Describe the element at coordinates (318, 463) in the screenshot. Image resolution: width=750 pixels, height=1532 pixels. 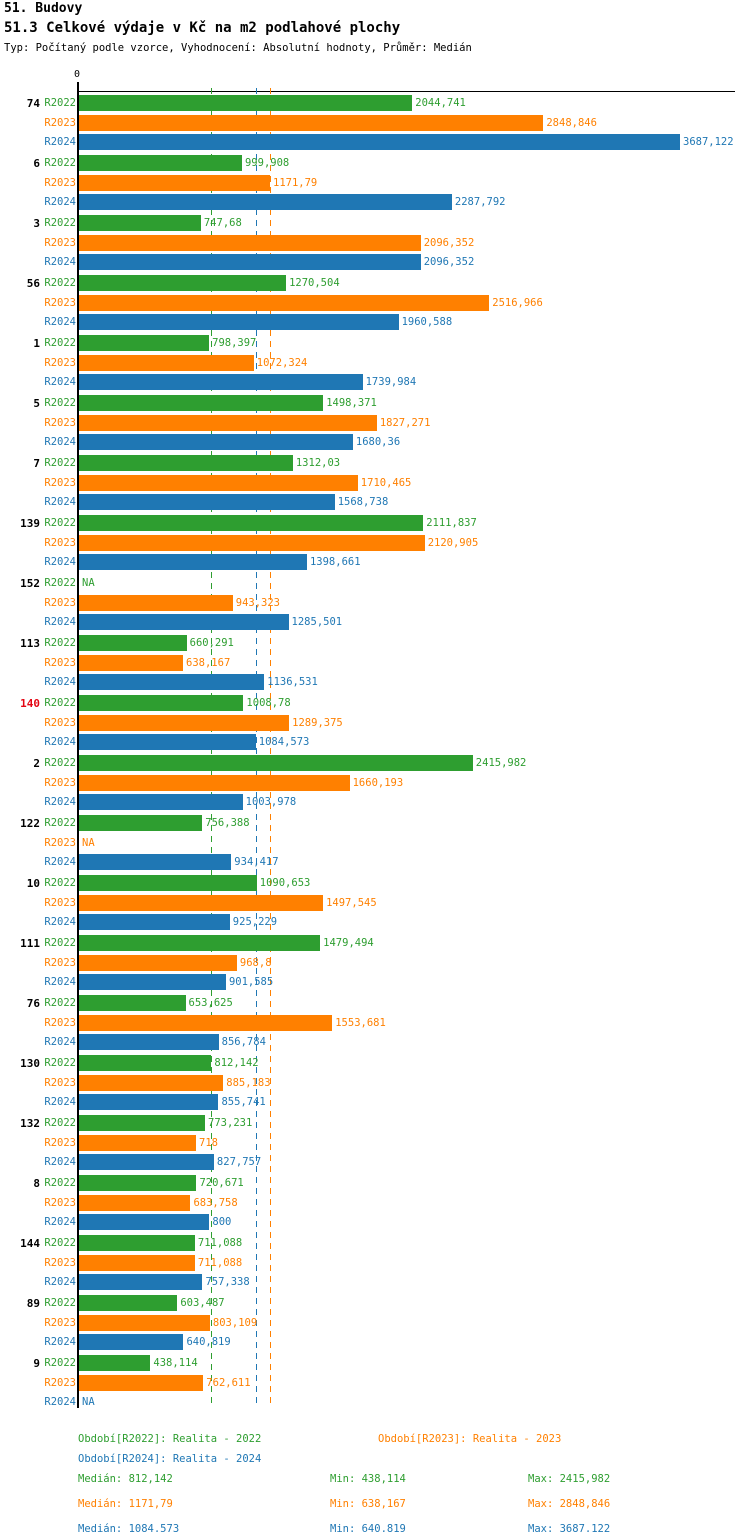
I see `bar-value-label: 1312,03` at that location.